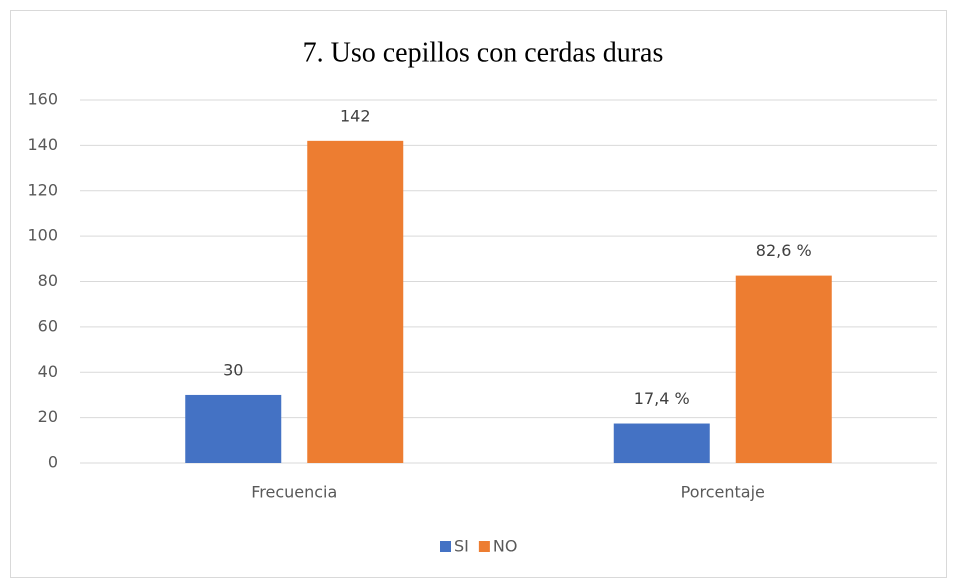  Describe the element at coordinates (42, 235) in the screenshot. I see `y-tick-label: 100` at that location.